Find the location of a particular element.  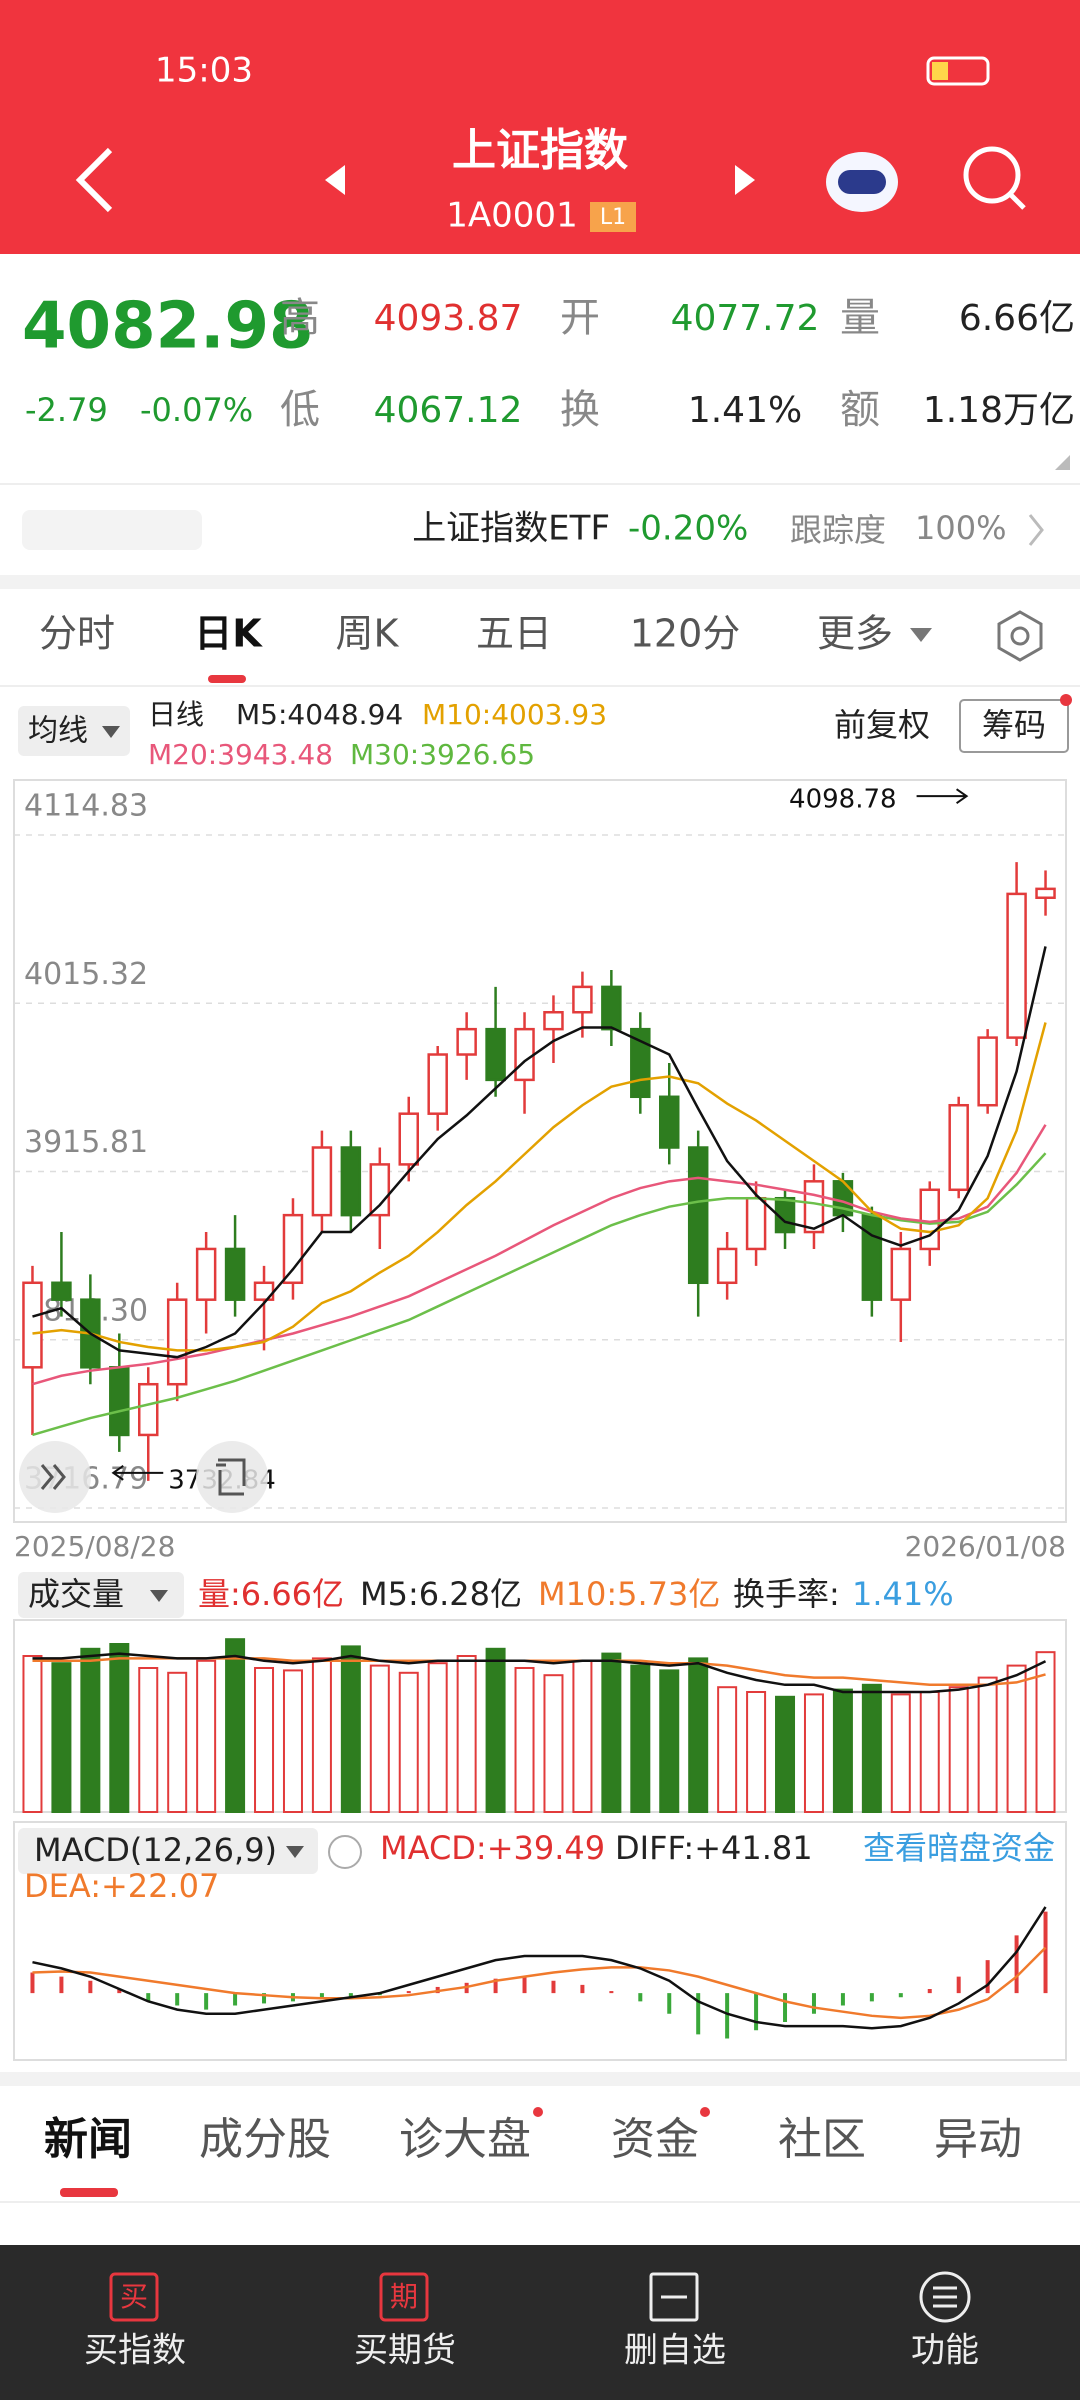

change: -2.79 is located at coordinates (66, 410).